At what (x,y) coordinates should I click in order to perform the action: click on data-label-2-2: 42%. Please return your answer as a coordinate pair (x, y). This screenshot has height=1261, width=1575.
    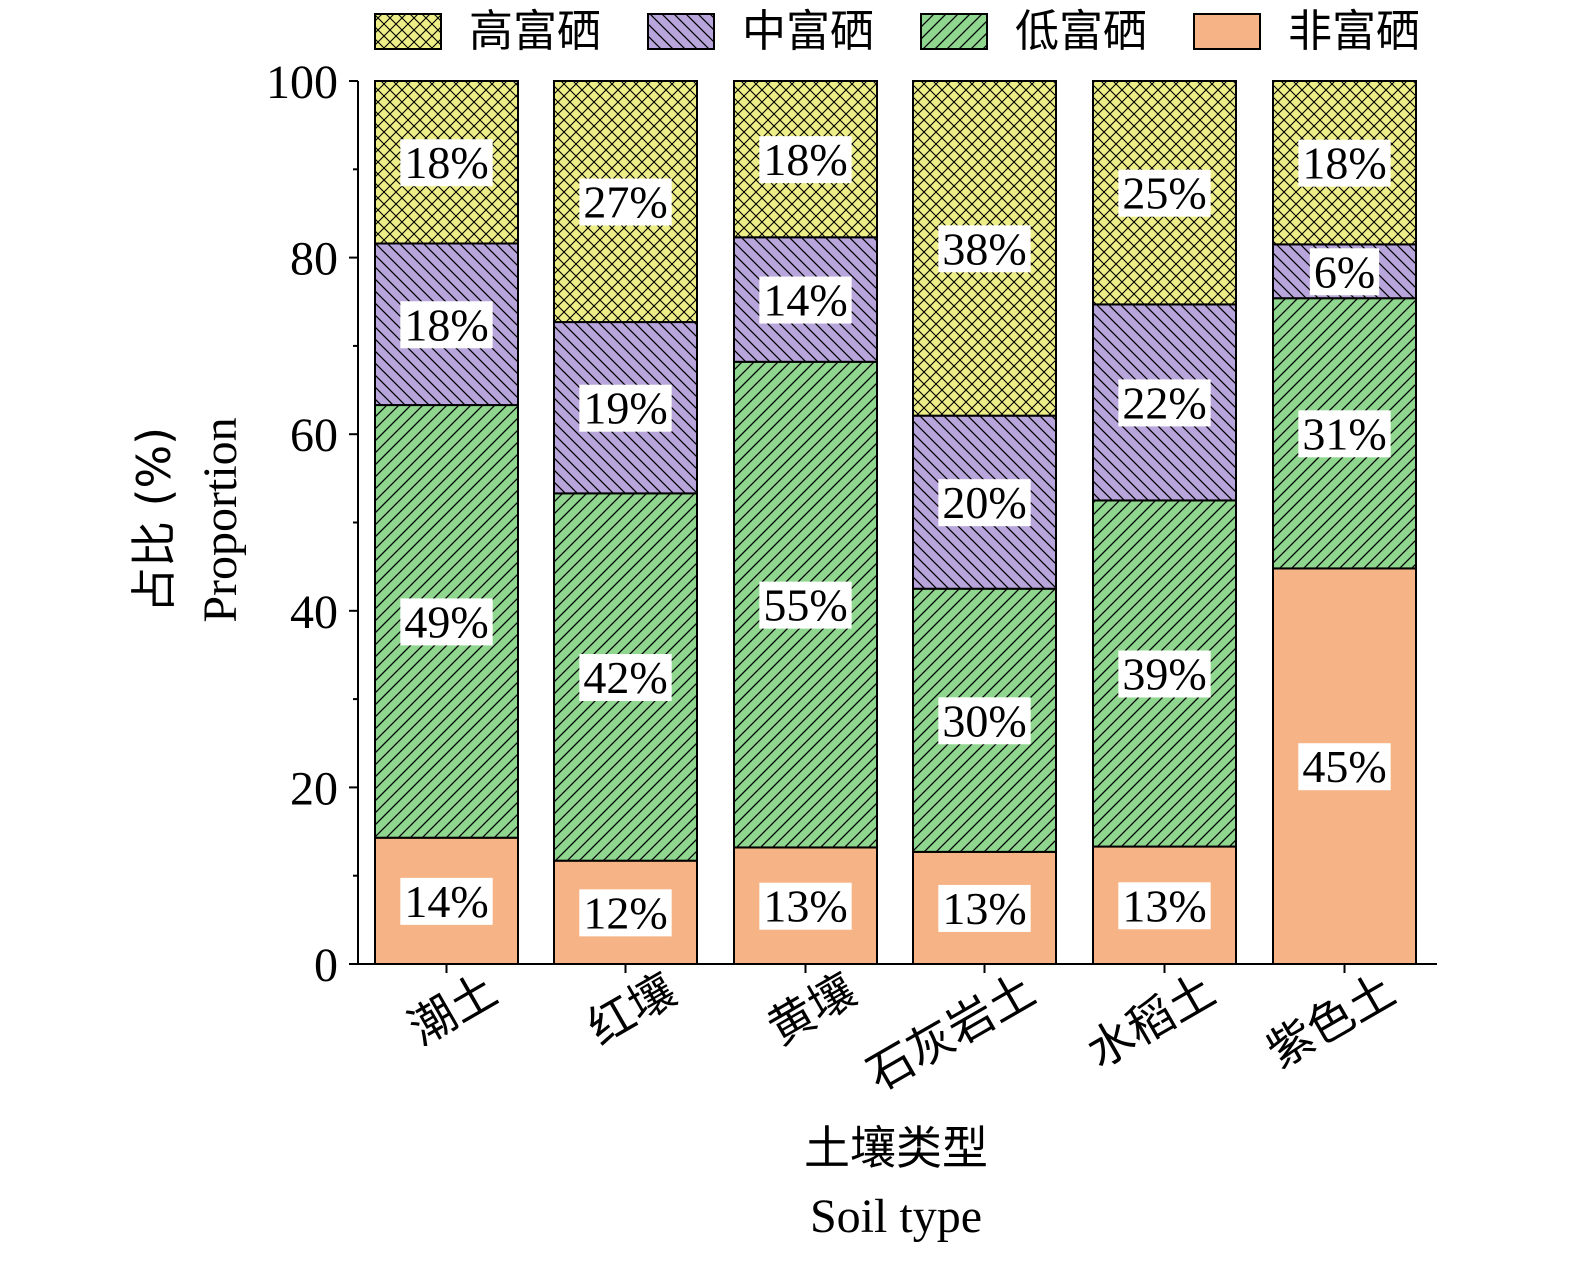
    Looking at the image, I should click on (625, 677).